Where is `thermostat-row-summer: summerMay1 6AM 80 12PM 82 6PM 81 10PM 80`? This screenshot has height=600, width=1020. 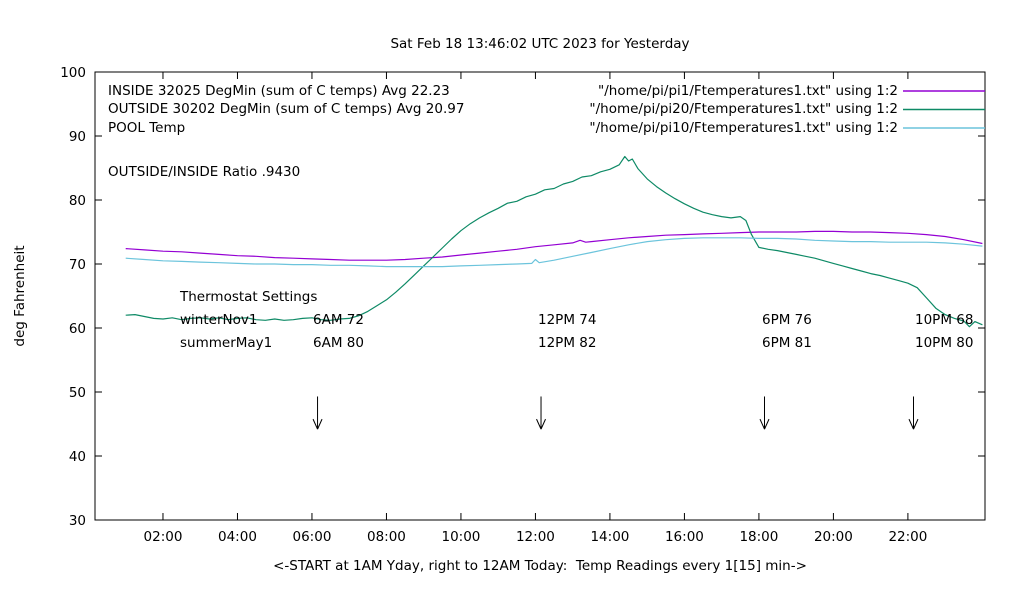
thermostat-row-summer: summerMay1 6AM 80 12PM 82 6PM 81 10PM 80 is located at coordinates (510, 343).